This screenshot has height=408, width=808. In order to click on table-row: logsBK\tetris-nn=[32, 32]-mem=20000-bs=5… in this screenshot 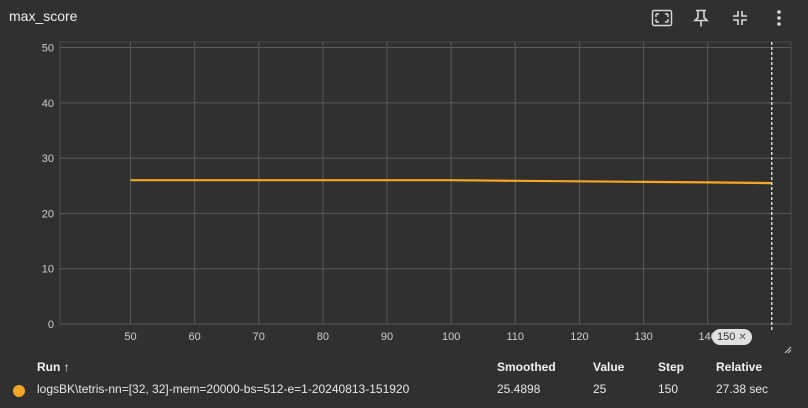, I will do `click(404, 391)`.